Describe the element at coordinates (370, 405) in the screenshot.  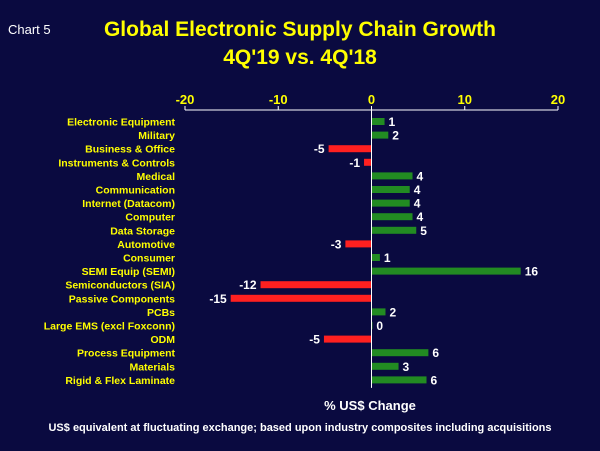
I see `x-axis-label: % US$ Change` at that location.